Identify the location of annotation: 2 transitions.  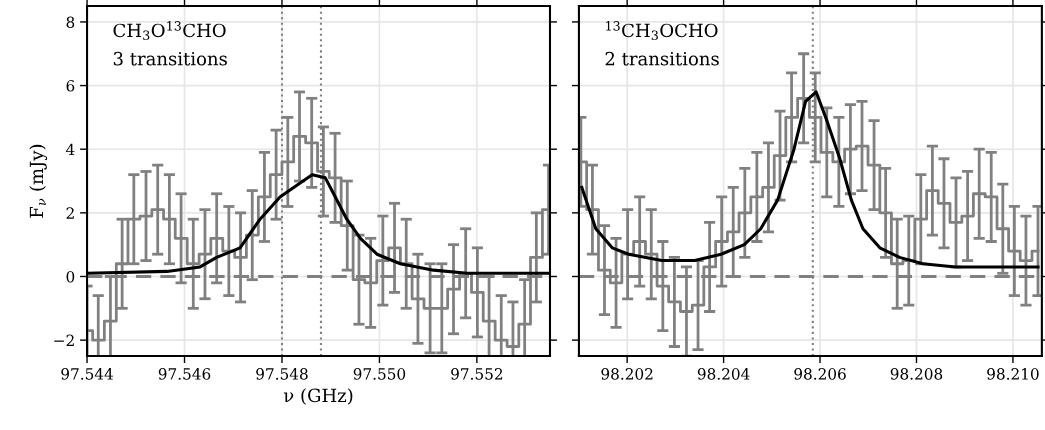
(662, 58).